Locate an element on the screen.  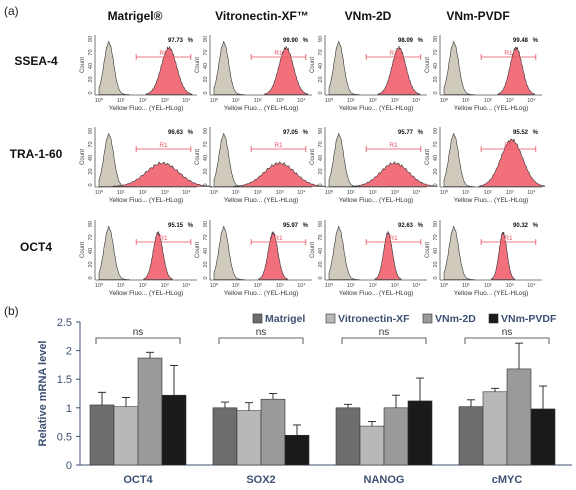
row-header: TRA-1-60 is located at coordinates (36, 154).